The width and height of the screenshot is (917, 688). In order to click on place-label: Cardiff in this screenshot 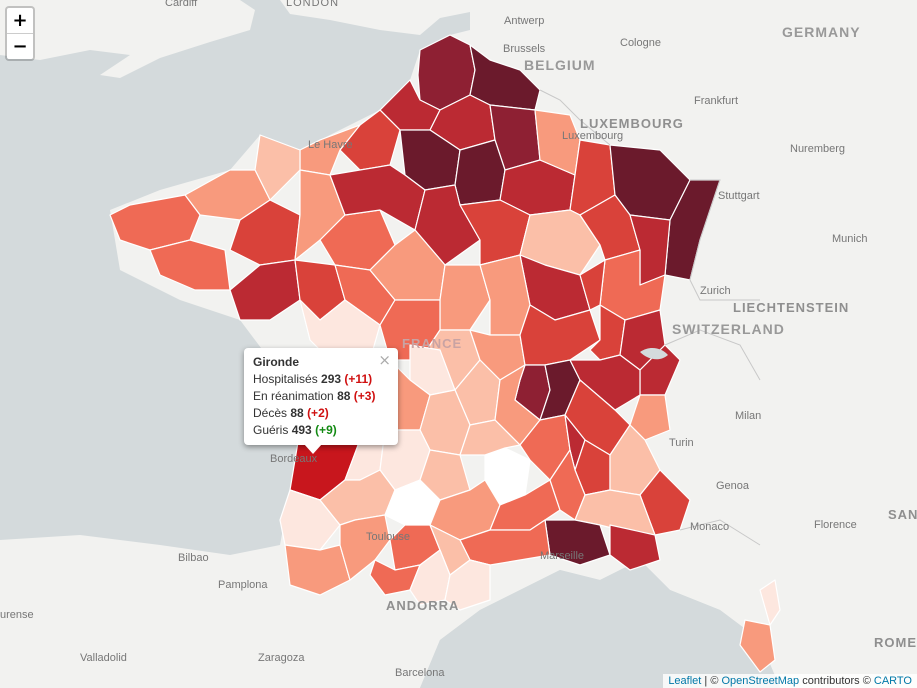, I will do `click(181, 4)`.